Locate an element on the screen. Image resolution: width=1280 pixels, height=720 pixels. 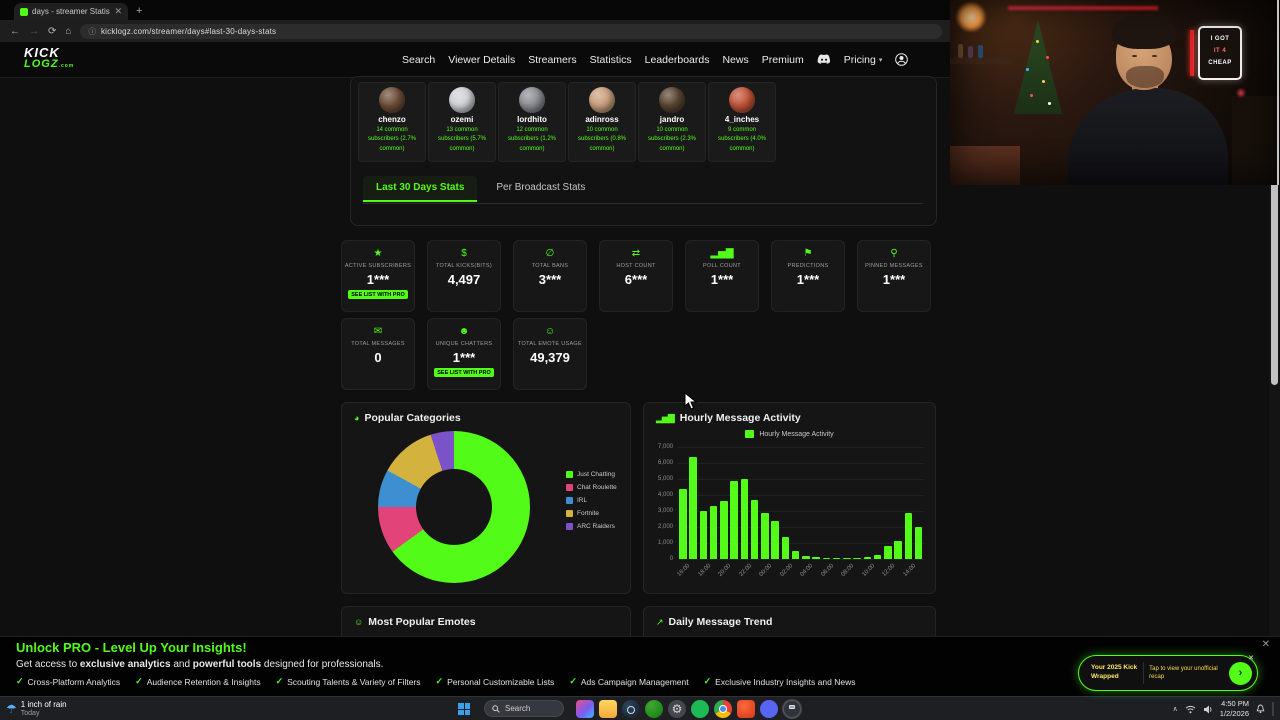
weather-subtext: Today is located at coordinates (30, 713).